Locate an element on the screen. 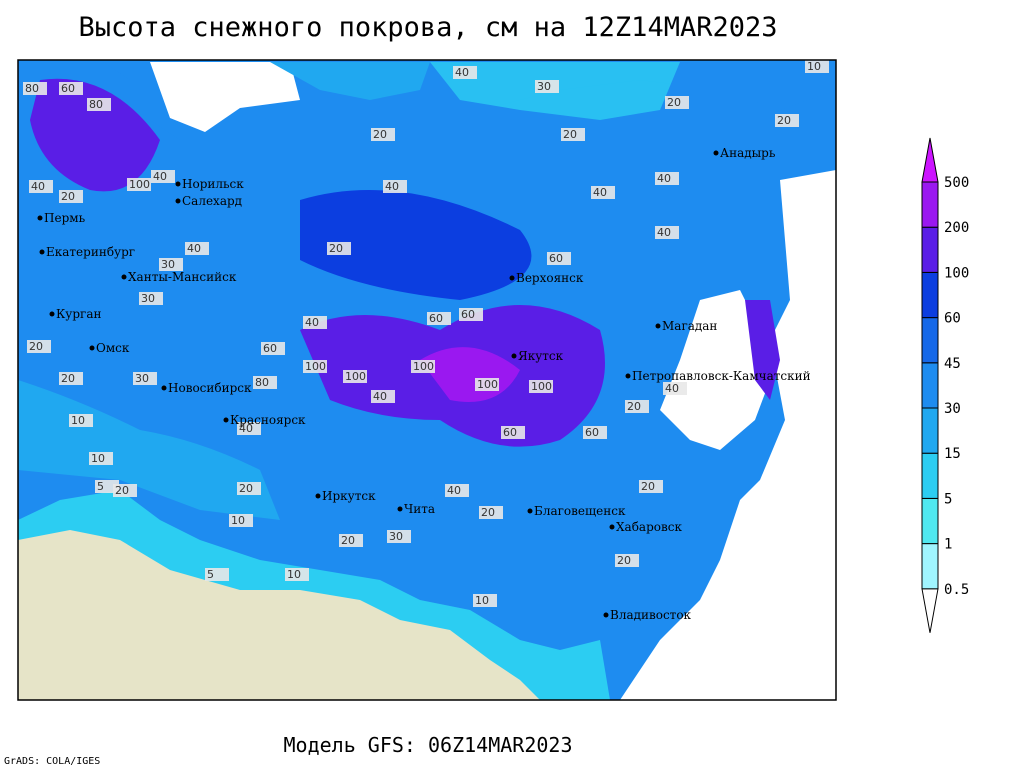 This screenshot has width=1024, height=768. credit: GrADS: COLA/IGES is located at coordinates (52, 761).